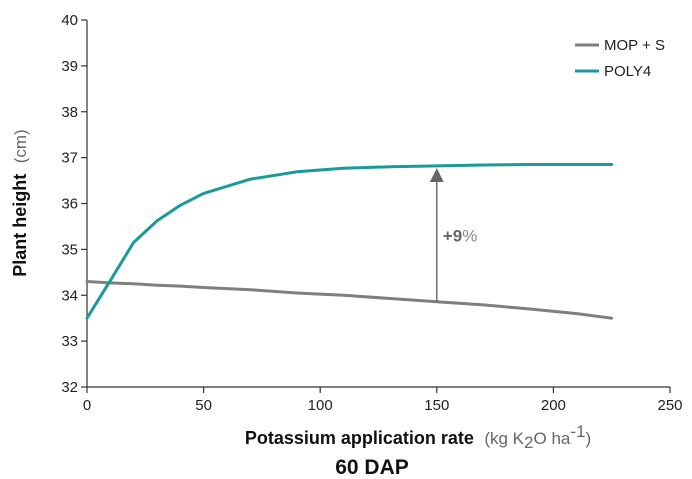 This screenshot has height=479, width=692. Describe the element at coordinates (69, 66) in the screenshot. I see `y-tick-label: 39` at that location.